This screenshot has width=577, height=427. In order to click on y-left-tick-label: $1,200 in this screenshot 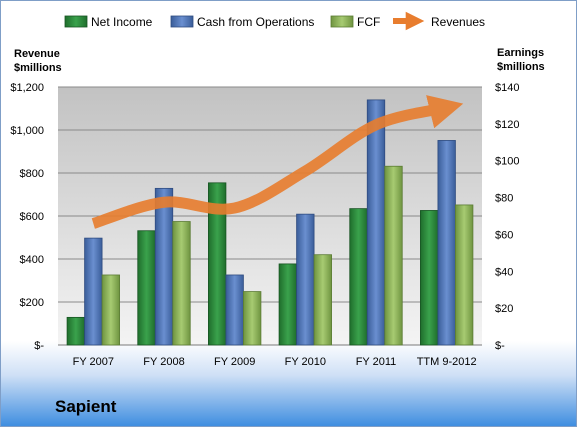, I will do `click(27, 88)`.